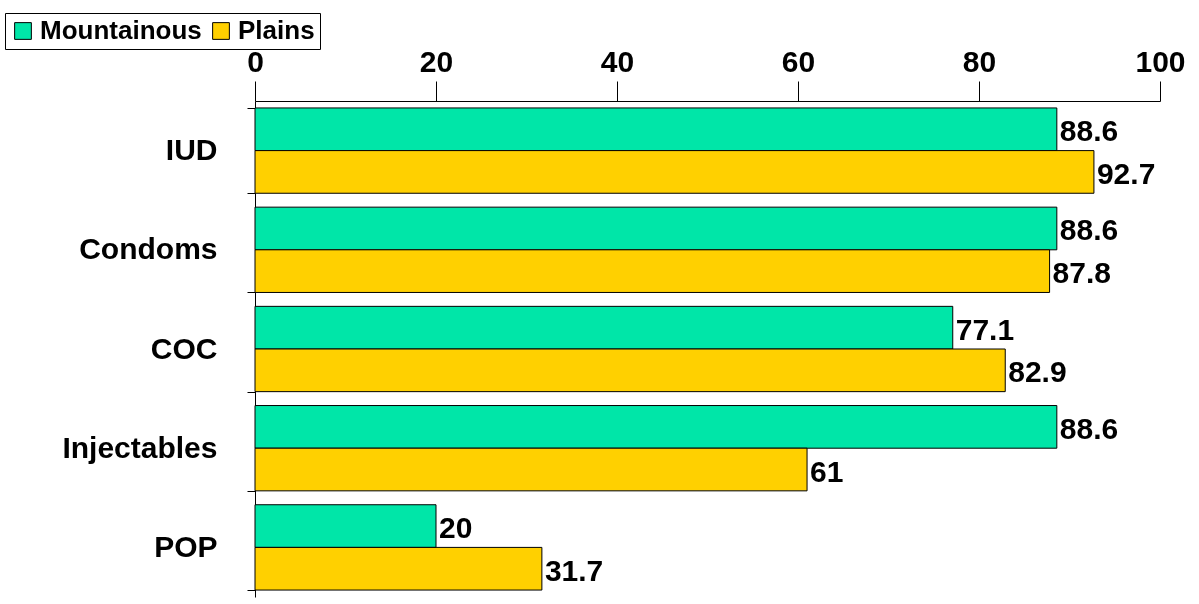 This screenshot has width=1199, height=604. Describe the element at coordinates (574, 570) in the screenshot. I see `data-label: 31.7` at that location.